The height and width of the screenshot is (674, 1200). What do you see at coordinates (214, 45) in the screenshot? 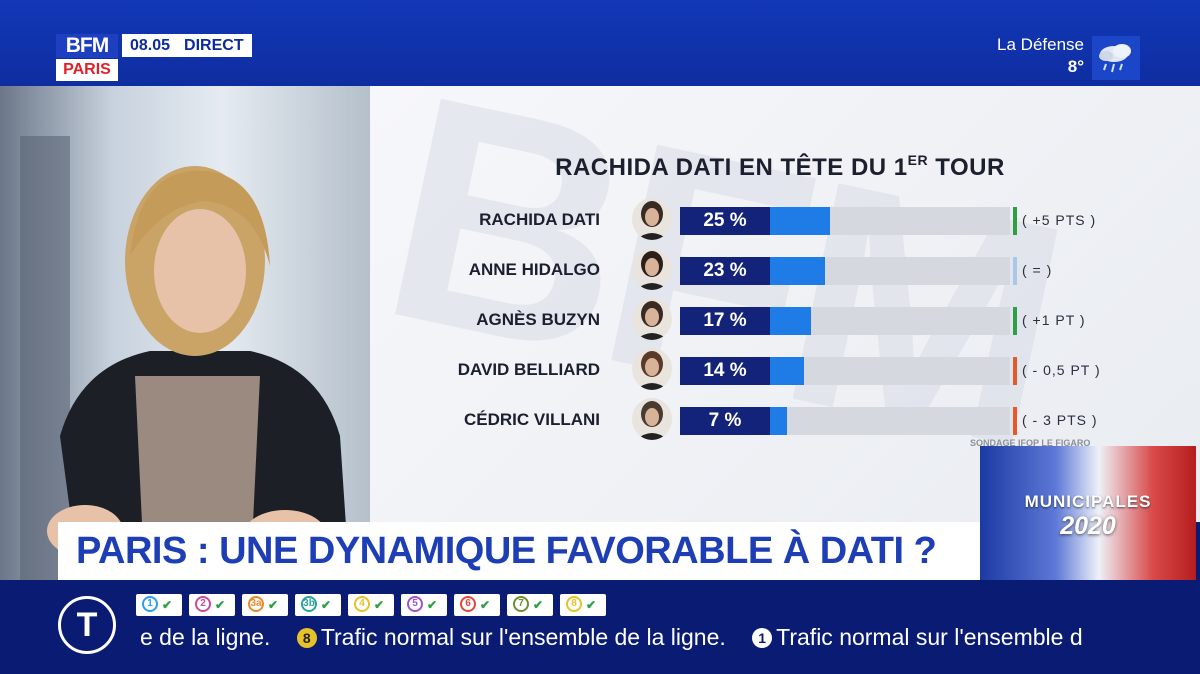
I see `live-label: DIRECT` at bounding box center [214, 45].